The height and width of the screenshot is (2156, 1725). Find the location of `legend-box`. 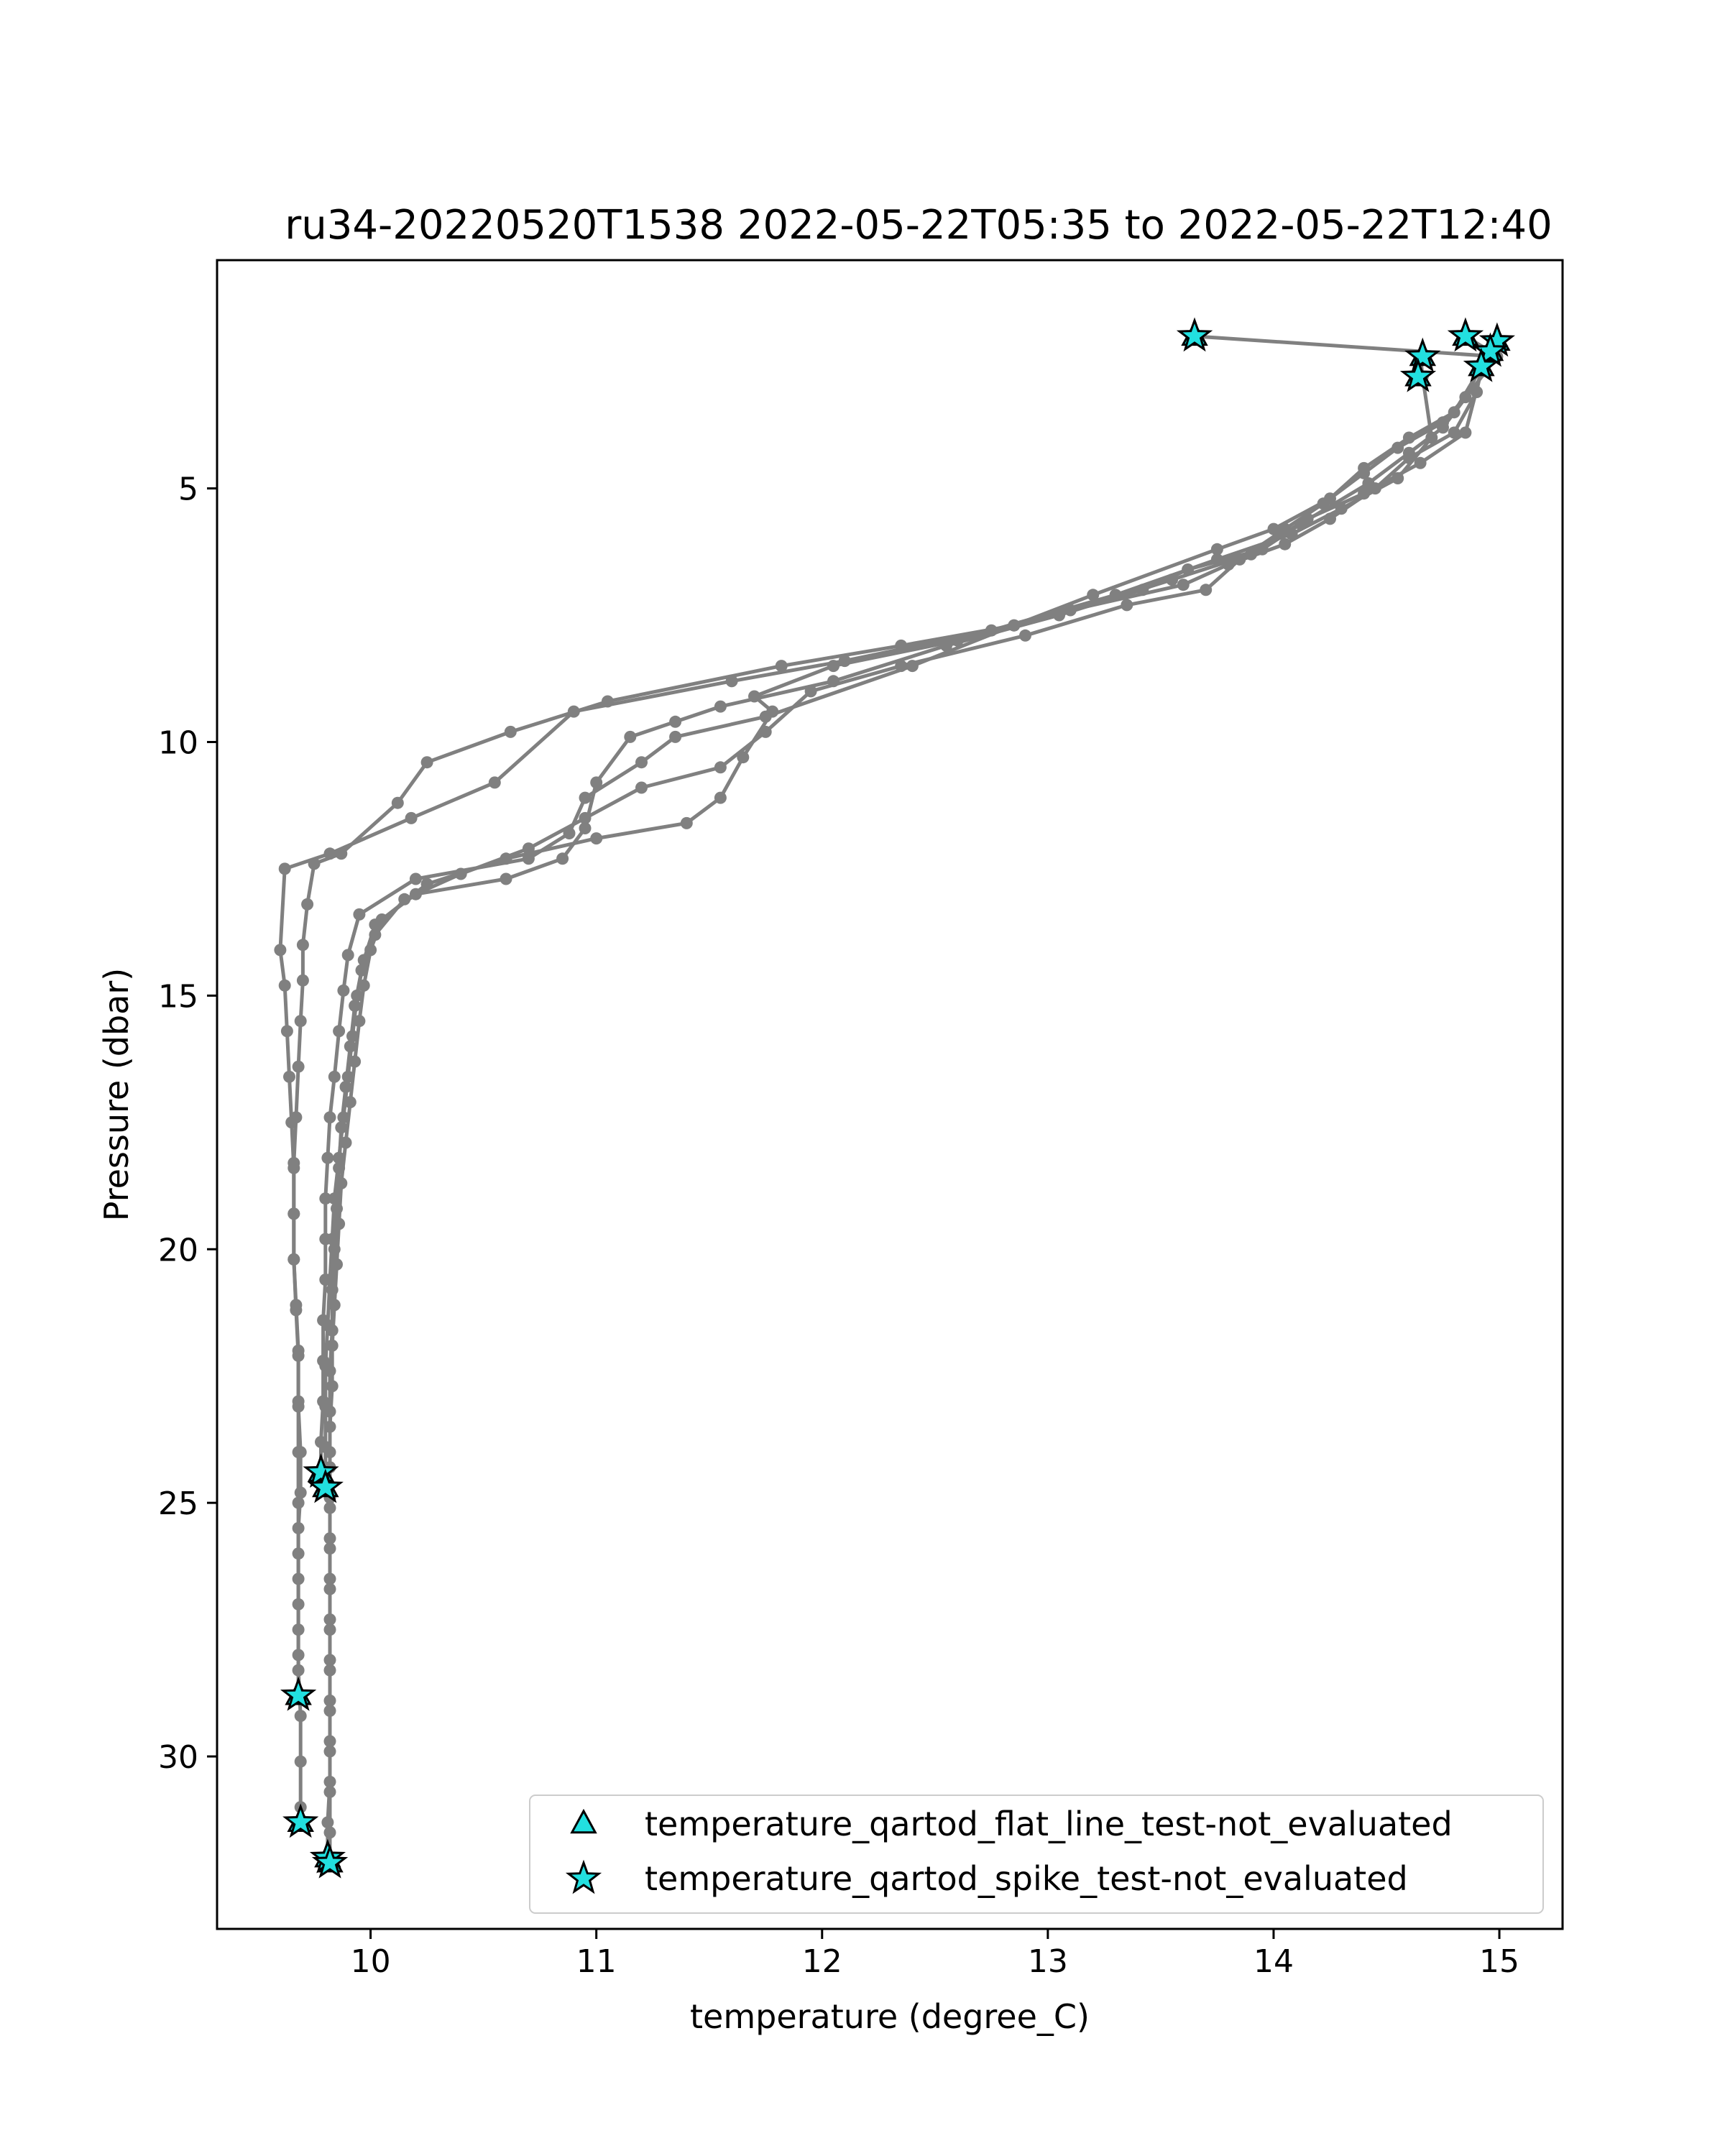

legend-box is located at coordinates (1036, 1854).